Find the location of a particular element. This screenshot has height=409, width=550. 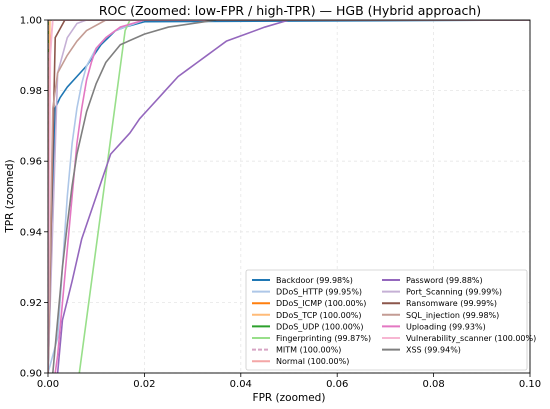

legend-box is located at coordinates (386, 320).